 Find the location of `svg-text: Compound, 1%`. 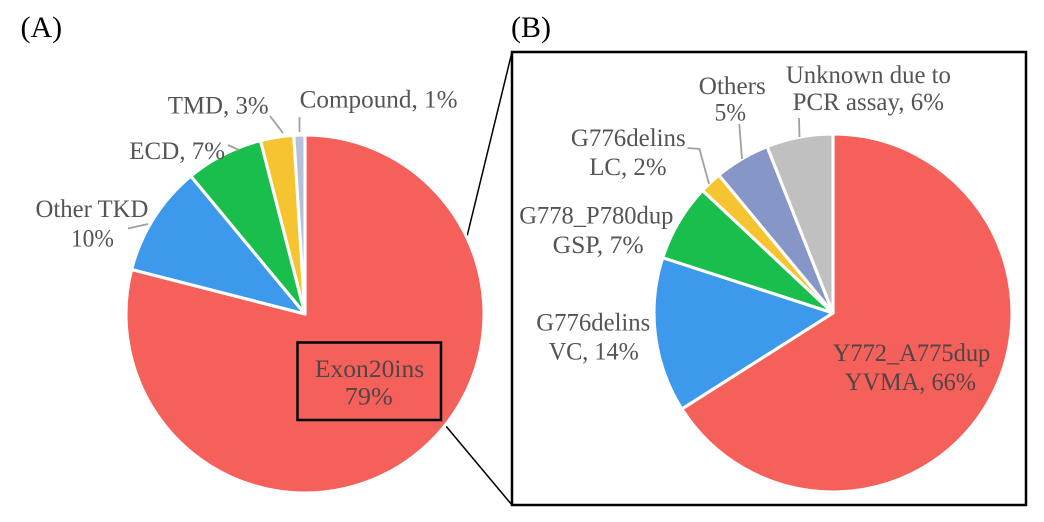

svg-text: Compound, 1% is located at coordinates (379, 100).